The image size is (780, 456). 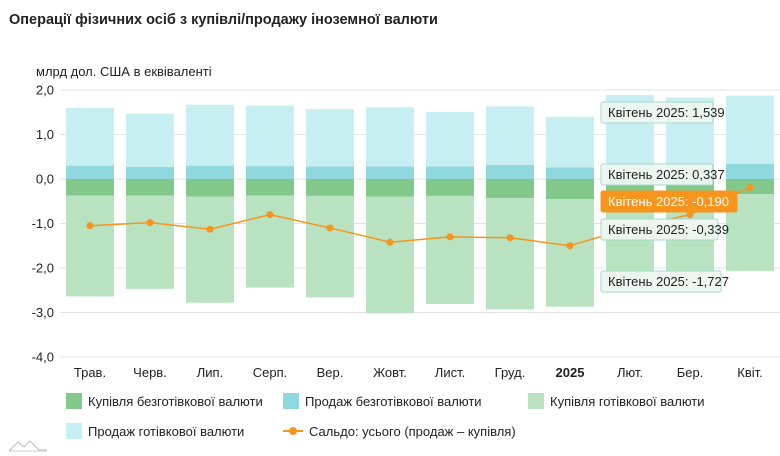 What do you see at coordinates (45, 179) in the screenshot?
I see `y-tick-label: 0,0` at bounding box center [45, 179].